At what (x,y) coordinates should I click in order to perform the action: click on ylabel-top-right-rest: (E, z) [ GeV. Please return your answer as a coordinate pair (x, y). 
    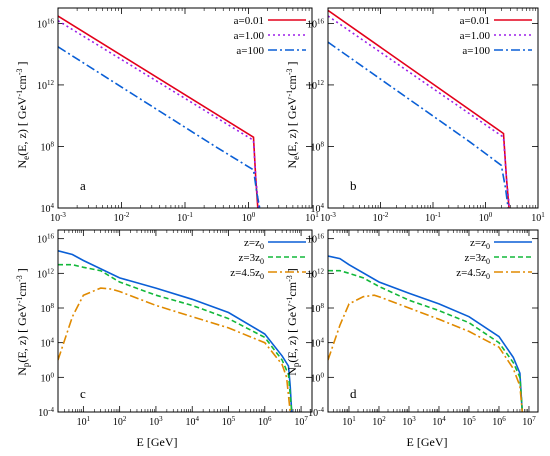
    Looking at the image, I should click on (292, 126).